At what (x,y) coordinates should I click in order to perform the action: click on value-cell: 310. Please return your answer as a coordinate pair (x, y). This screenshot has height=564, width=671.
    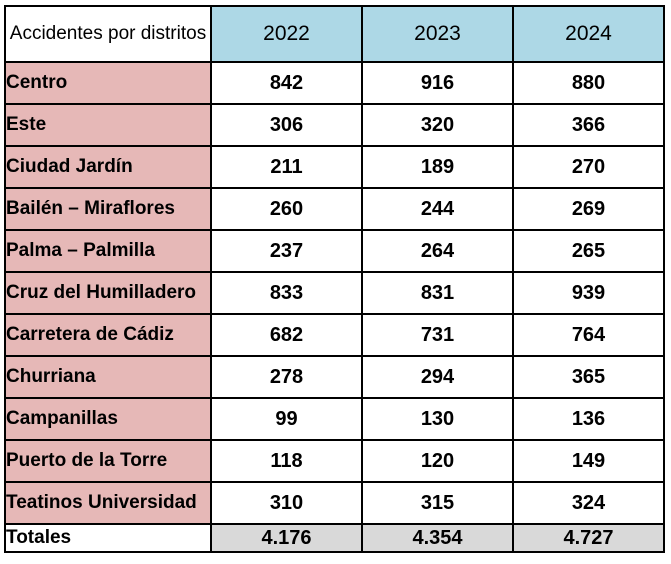
    Looking at the image, I should click on (286, 503).